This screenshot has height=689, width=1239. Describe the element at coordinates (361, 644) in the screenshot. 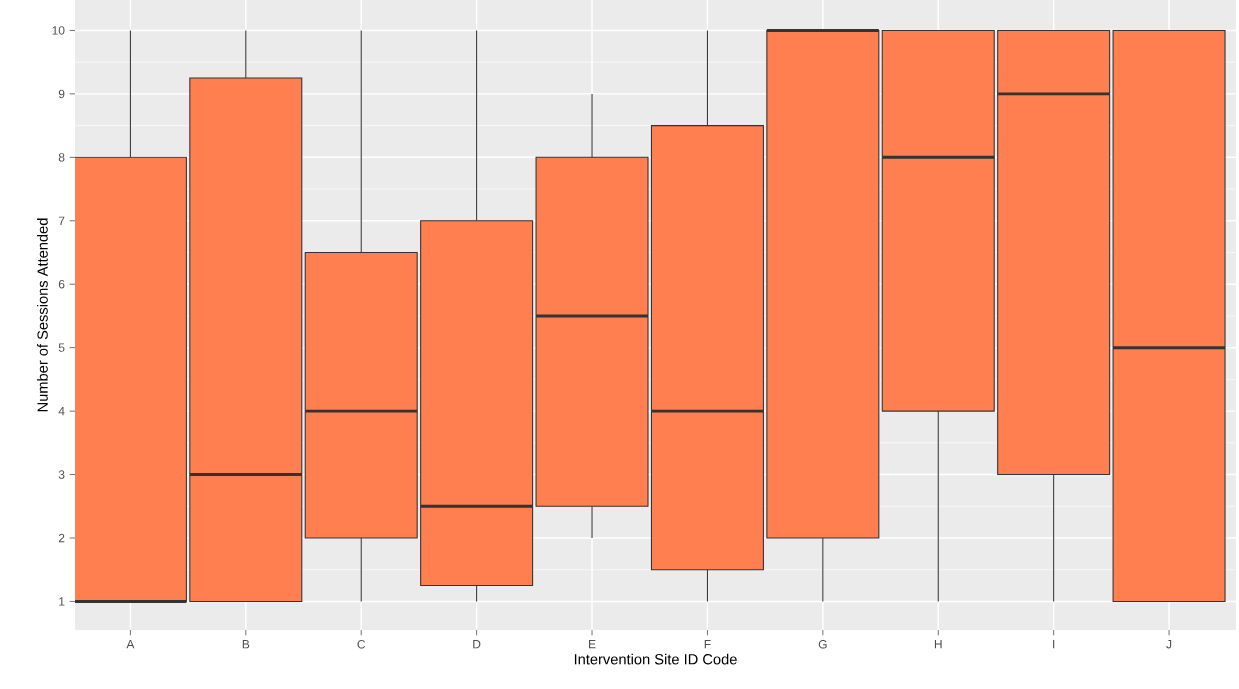

I see `x-tick-label: C` at that location.